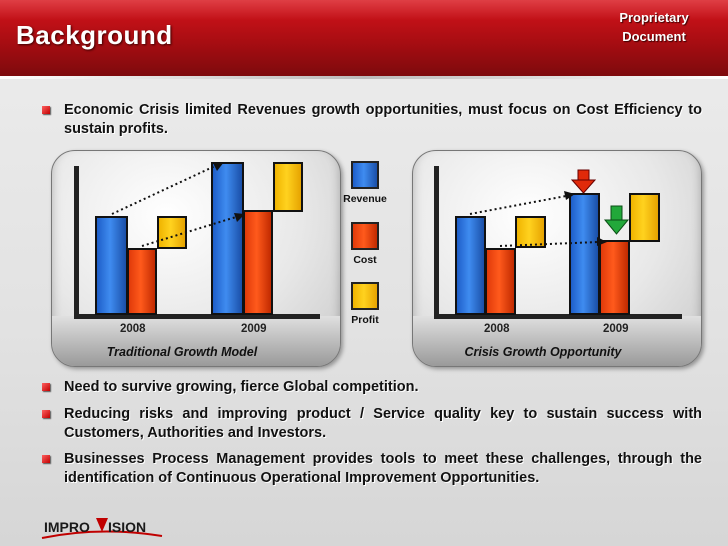 This screenshot has height=546, width=728. Describe the element at coordinates (654, 27) in the screenshot. I see `proprietary-label: Proprietary Document` at that location.